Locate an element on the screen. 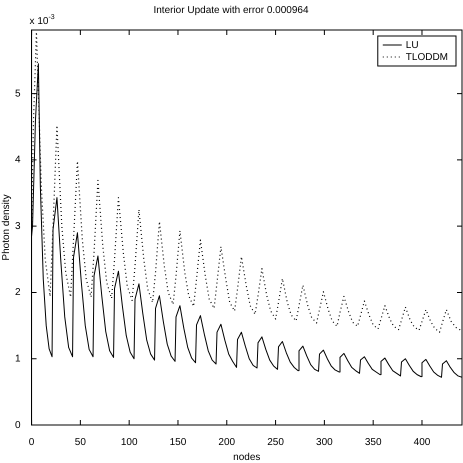 The height and width of the screenshot is (463, 463). x-tick-label: 100 is located at coordinates (129, 442).